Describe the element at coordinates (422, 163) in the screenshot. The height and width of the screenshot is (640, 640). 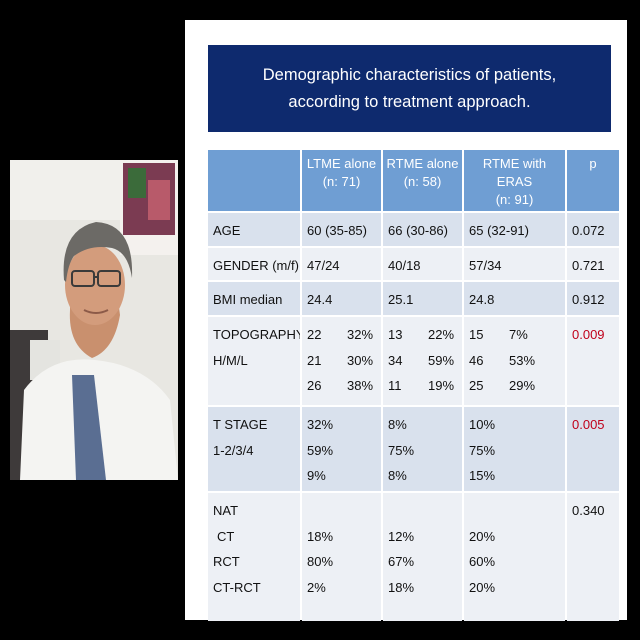
I see `header-rtme-line1: RTME alone` at that location.